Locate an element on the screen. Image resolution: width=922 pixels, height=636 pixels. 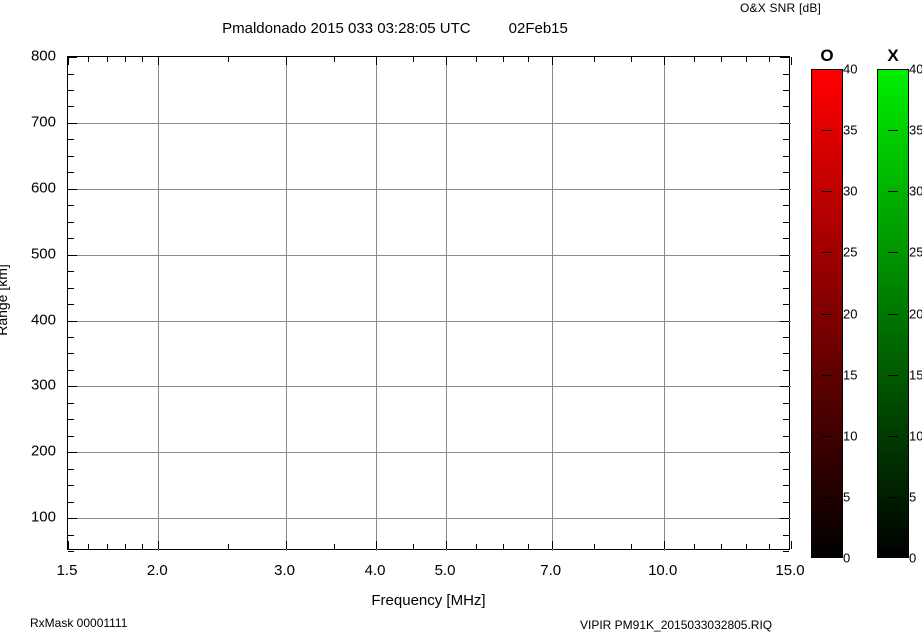
rxmask-label: RxMask 00001111 is located at coordinates (79, 623).